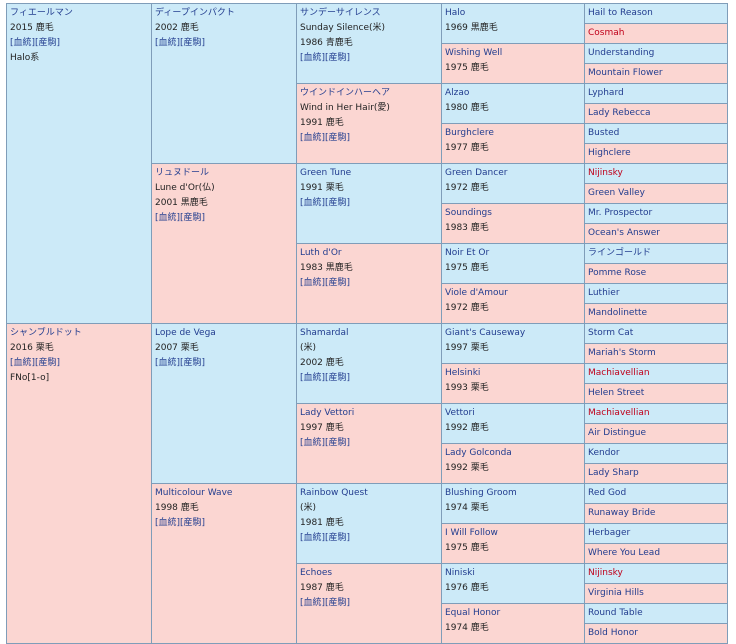 The width and height of the screenshot is (736, 644). I want to click on horse-name-link: Kendor, so click(604, 453).